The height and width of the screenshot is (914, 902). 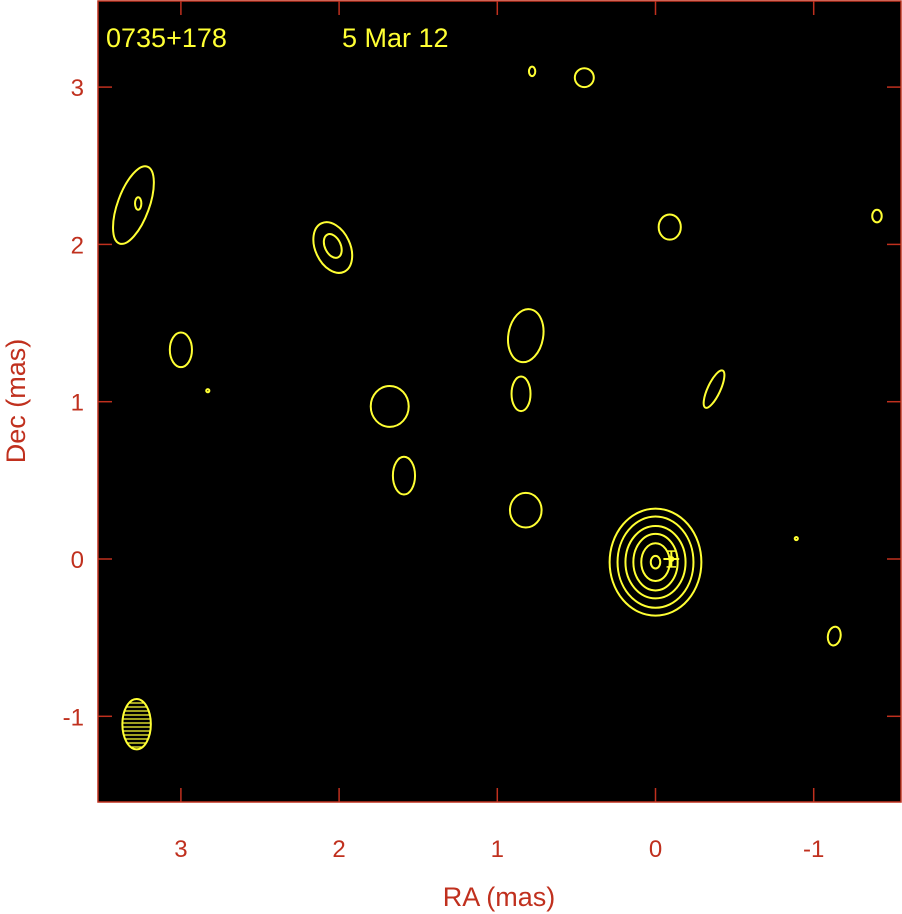 What do you see at coordinates (77, 403) in the screenshot?
I see `y-tick-label: 1` at bounding box center [77, 403].